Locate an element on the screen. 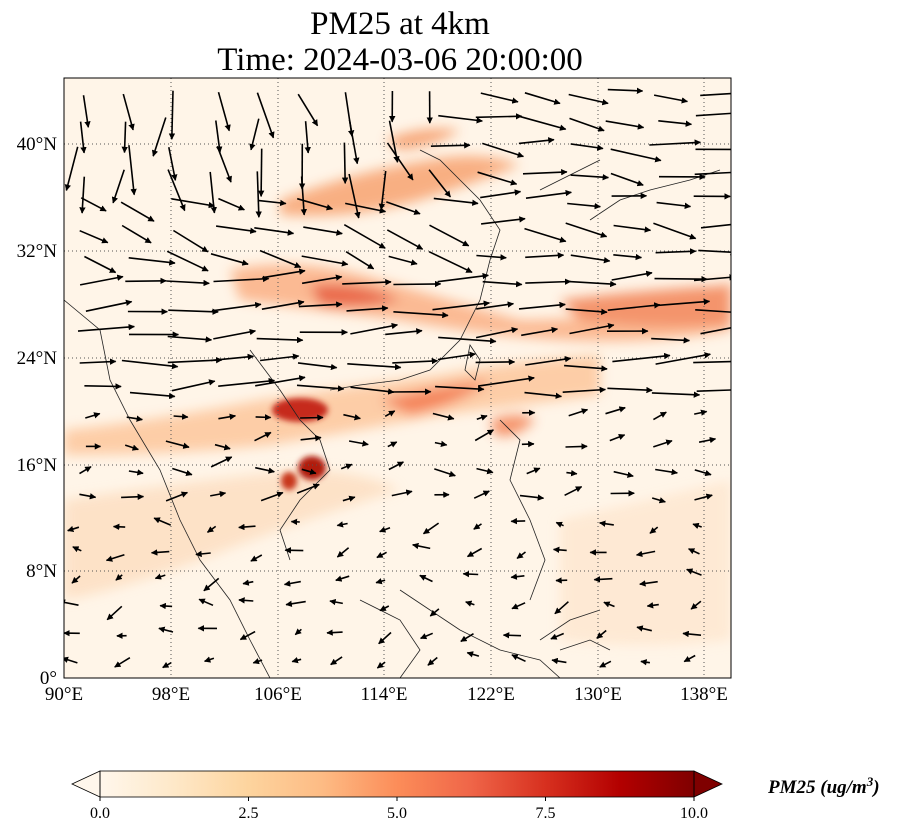 Image resolution: width=905 pixels, height=836 pixels. lon-tick: 130°E is located at coordinates (598, 694).